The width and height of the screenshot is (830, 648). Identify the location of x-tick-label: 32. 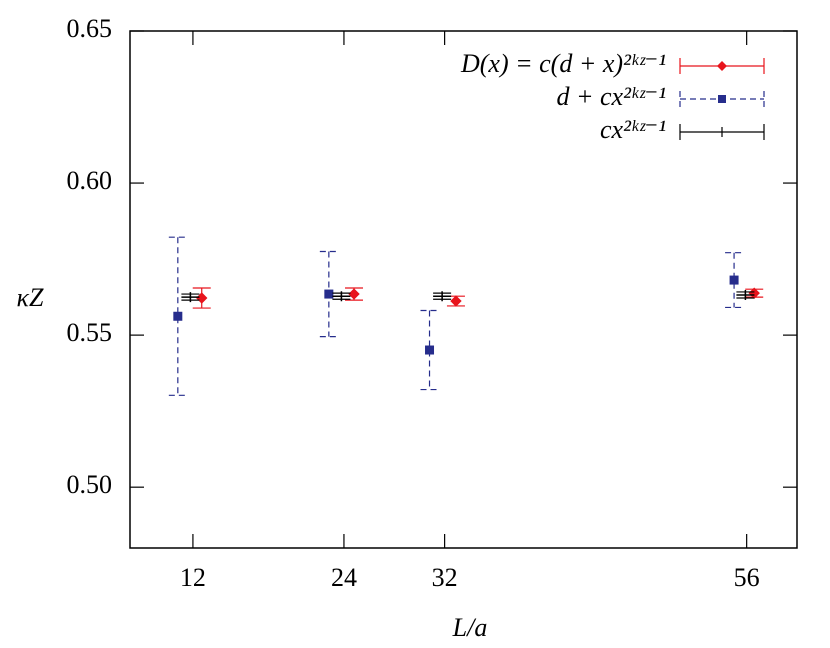
(445, 577).